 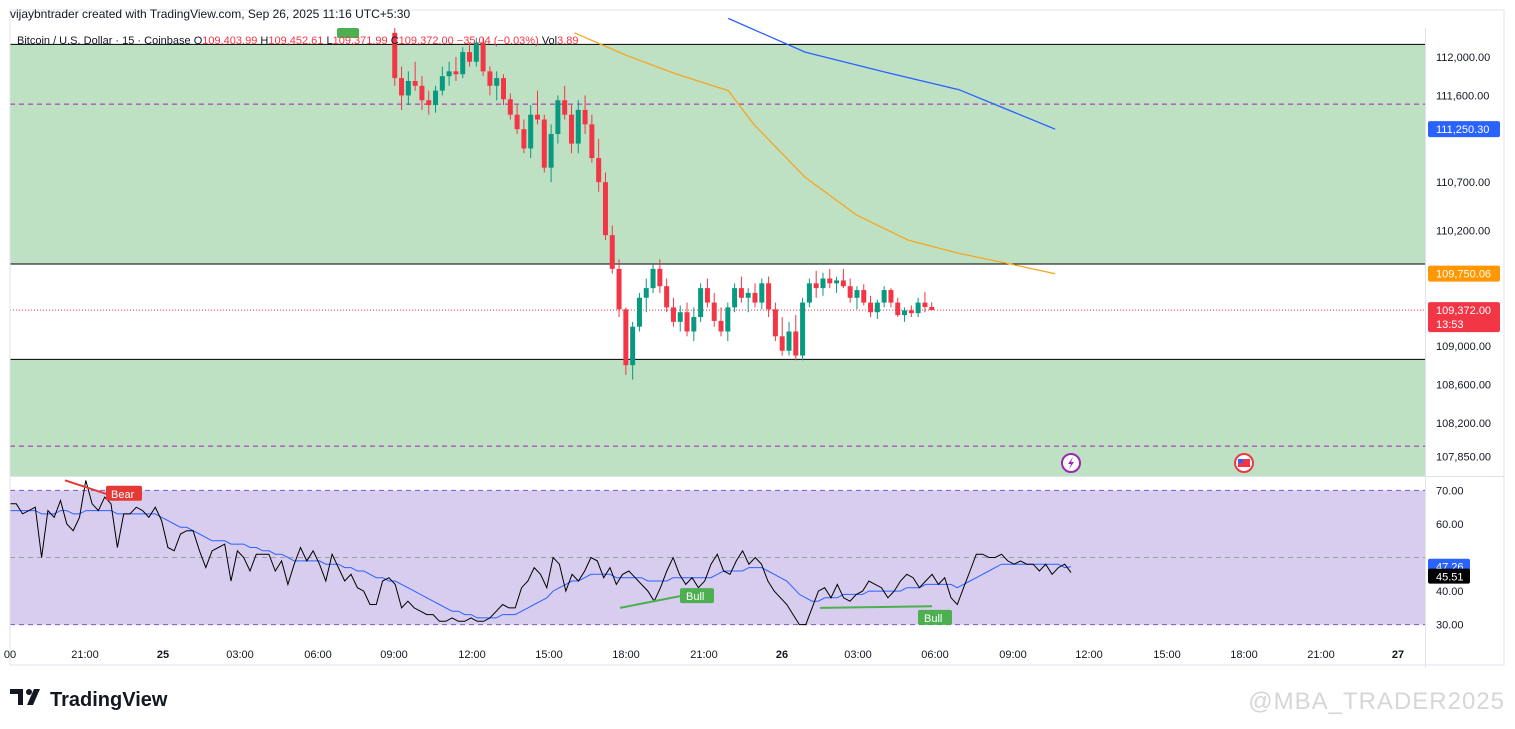 What do you see at coordinates (85, 487) in the screenshot?
I see `bear-divergence-line` at bounding box center [85, 487].